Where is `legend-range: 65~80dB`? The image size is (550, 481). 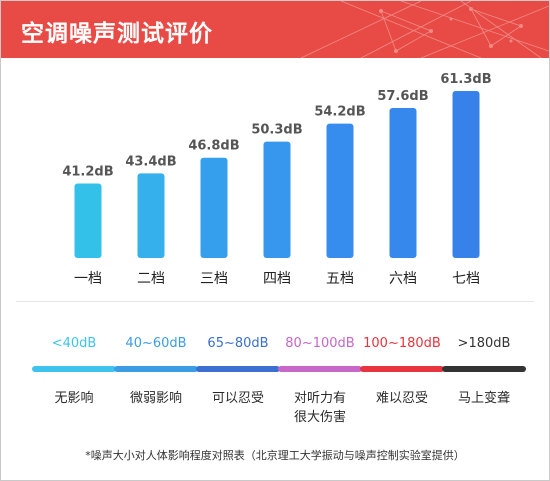
legend-range: 65~80dB is located at coordinates (238, 343).